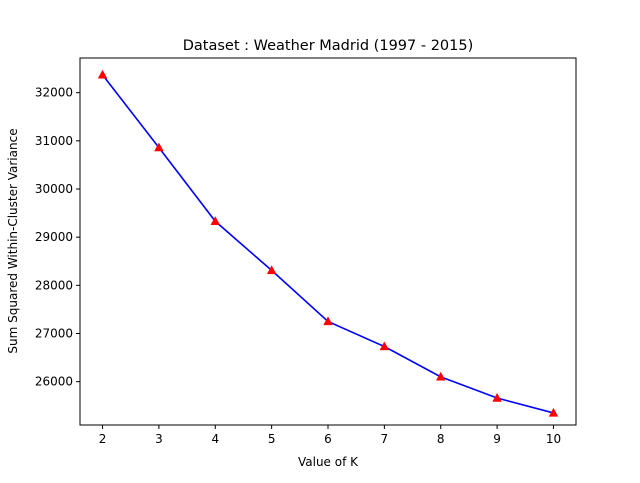 The width and height of the screenshot is (640, 483). I want to click on y-tick-label: 30000, so click(54, 189).